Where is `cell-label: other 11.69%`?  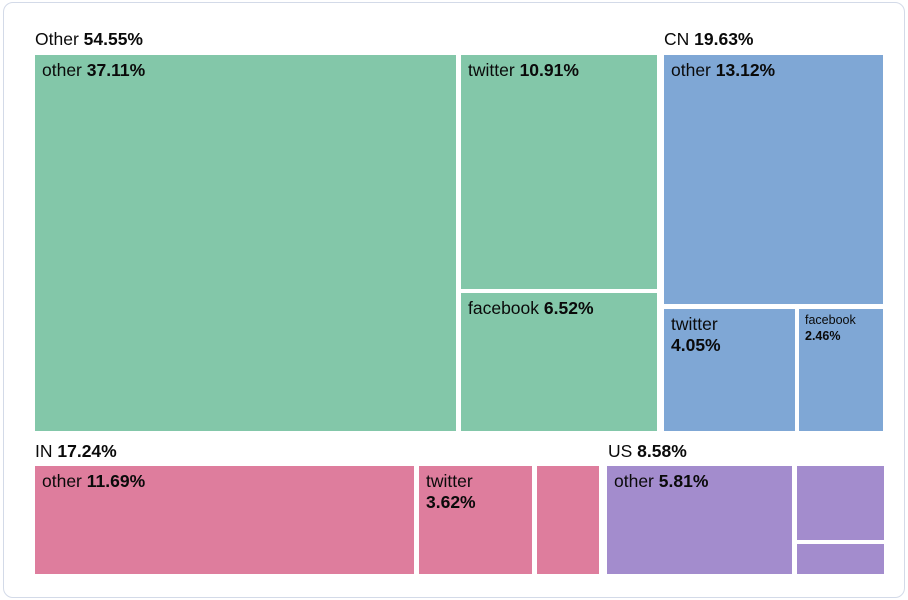
cell-label: other 11.69% is located at coordinates (94, 481).